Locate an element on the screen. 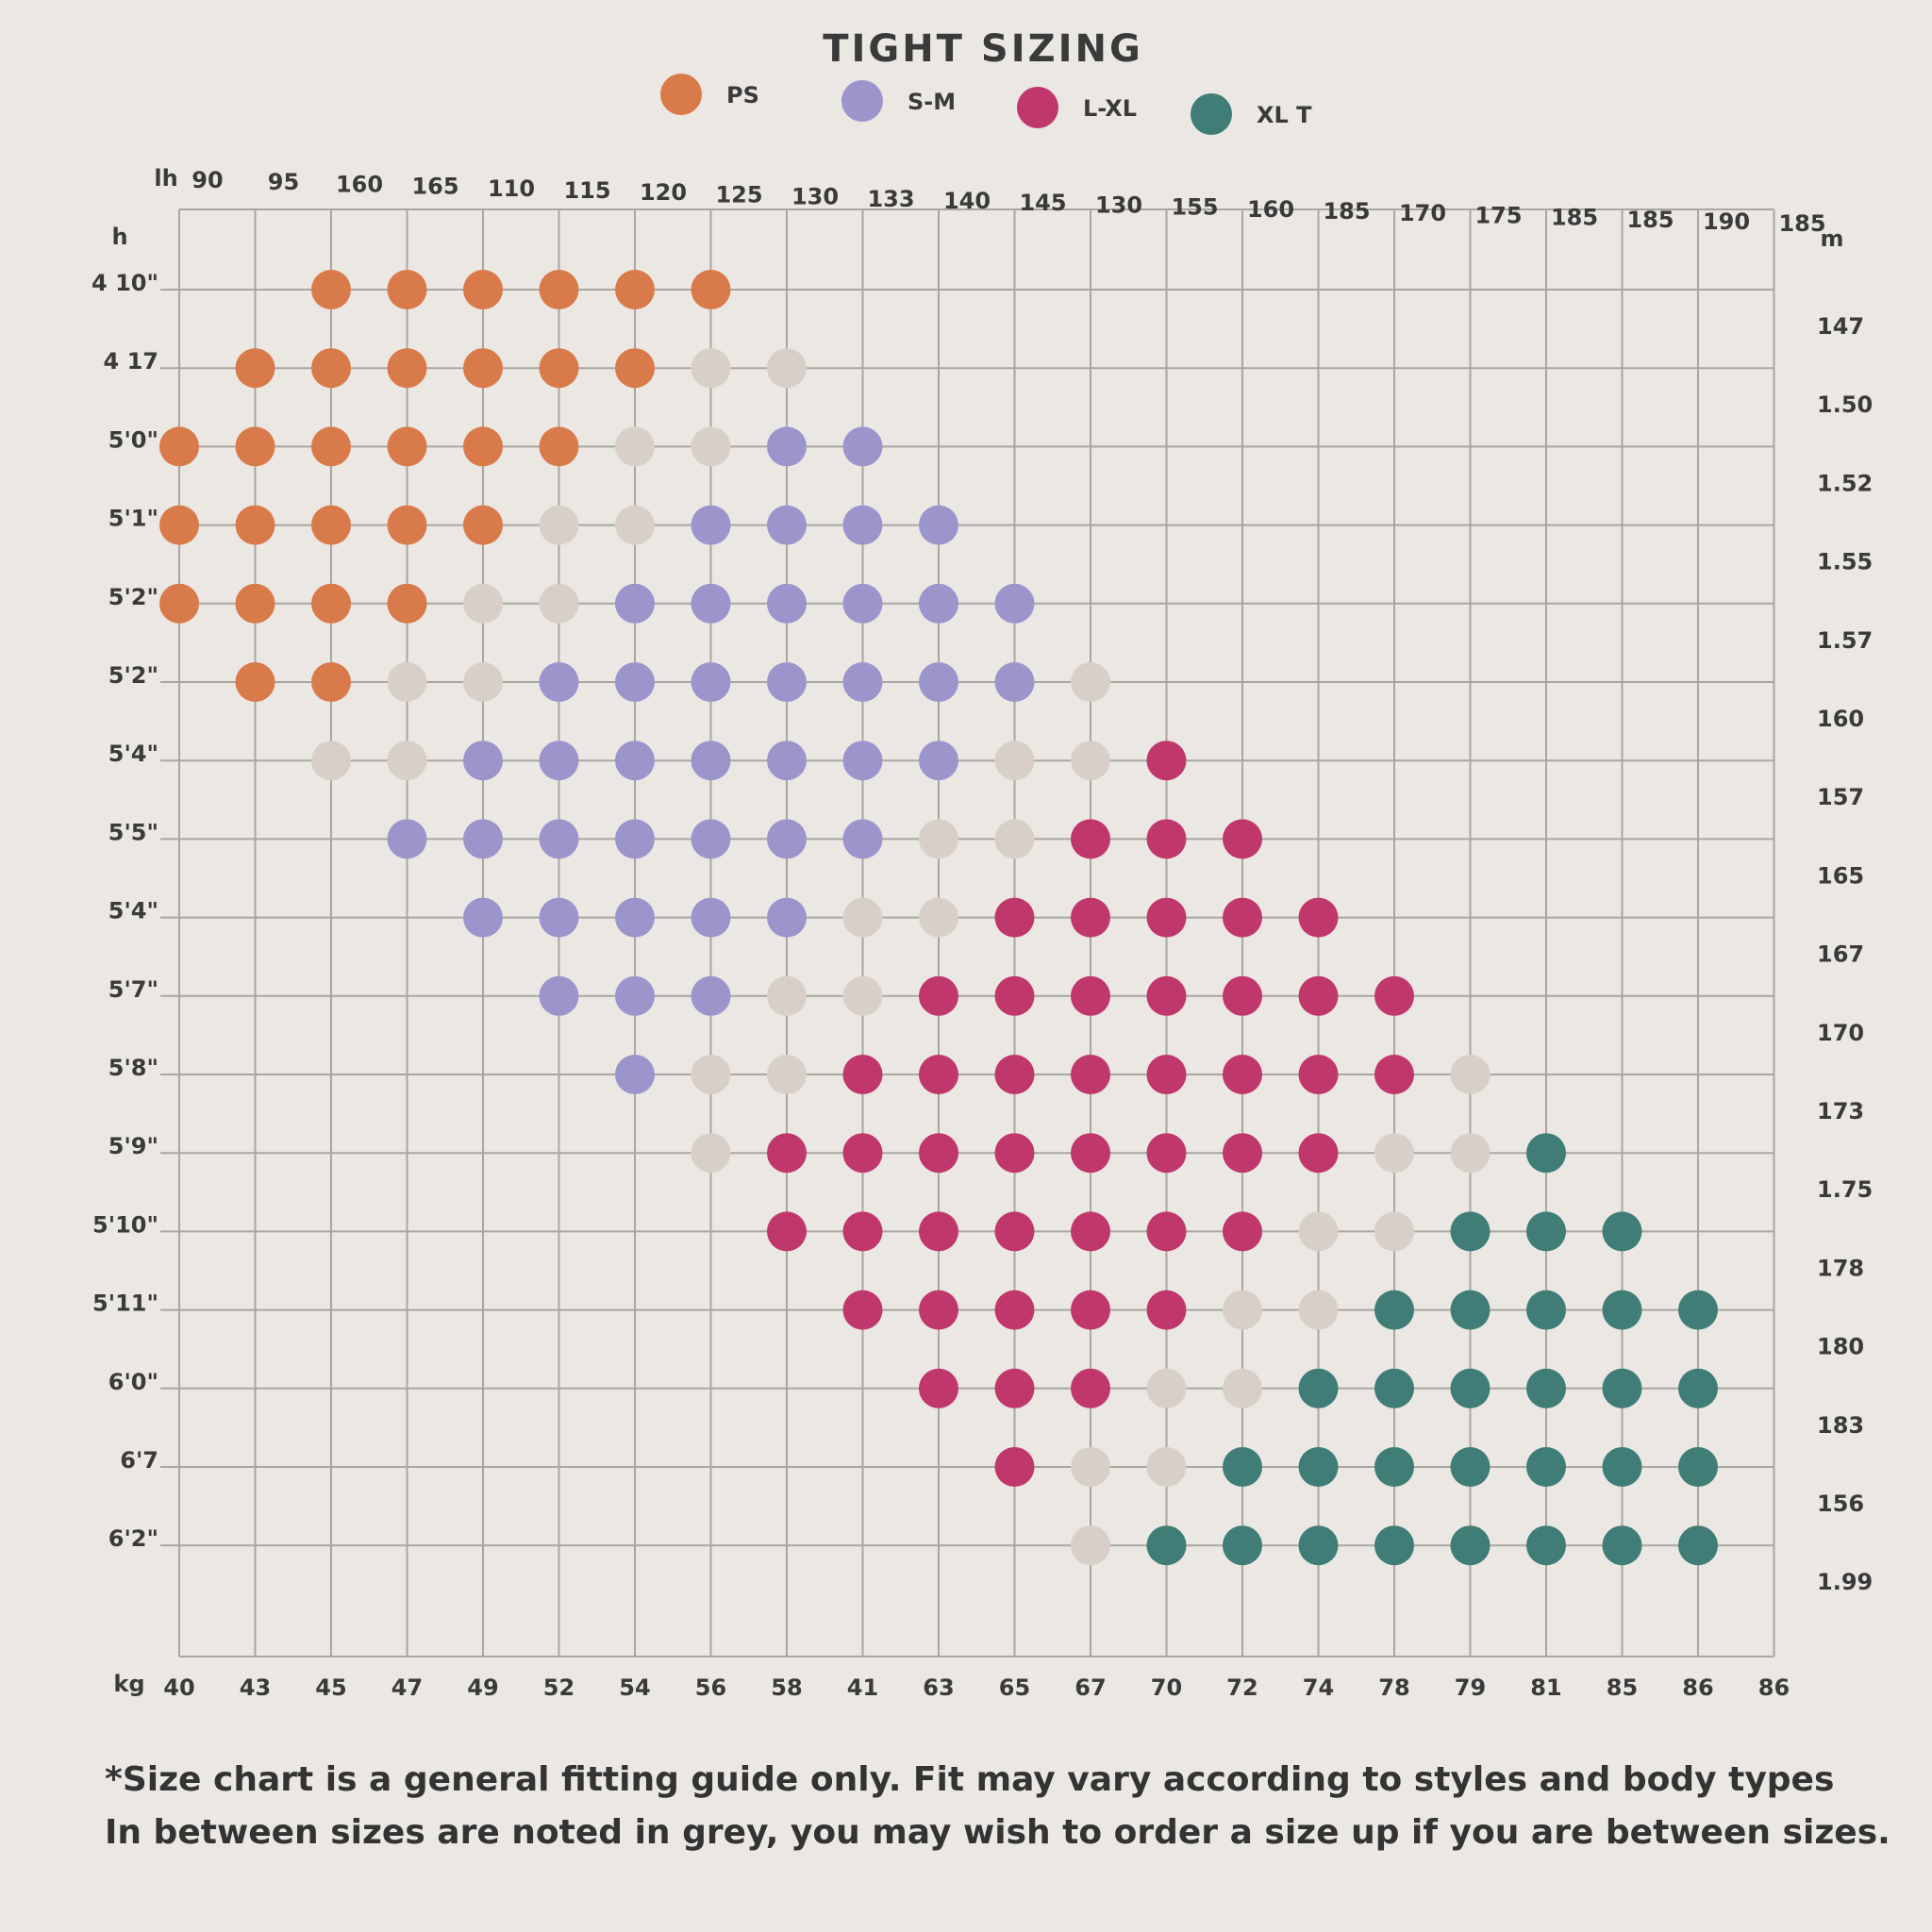  x-top-tick-label: 160 is located at coordinates (1270, 209).